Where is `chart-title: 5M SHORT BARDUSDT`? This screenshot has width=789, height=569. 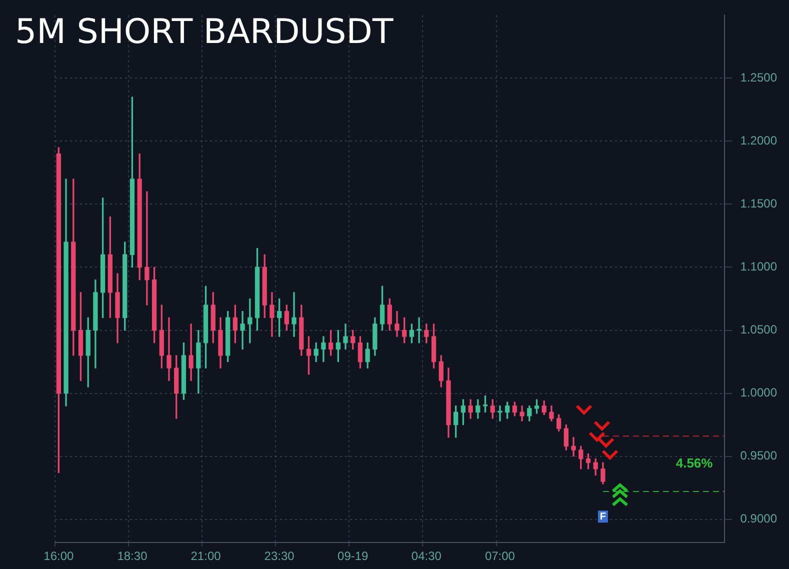 chart-title: 5M SHORT BARDUSDT is located at coordinates (204, 32).